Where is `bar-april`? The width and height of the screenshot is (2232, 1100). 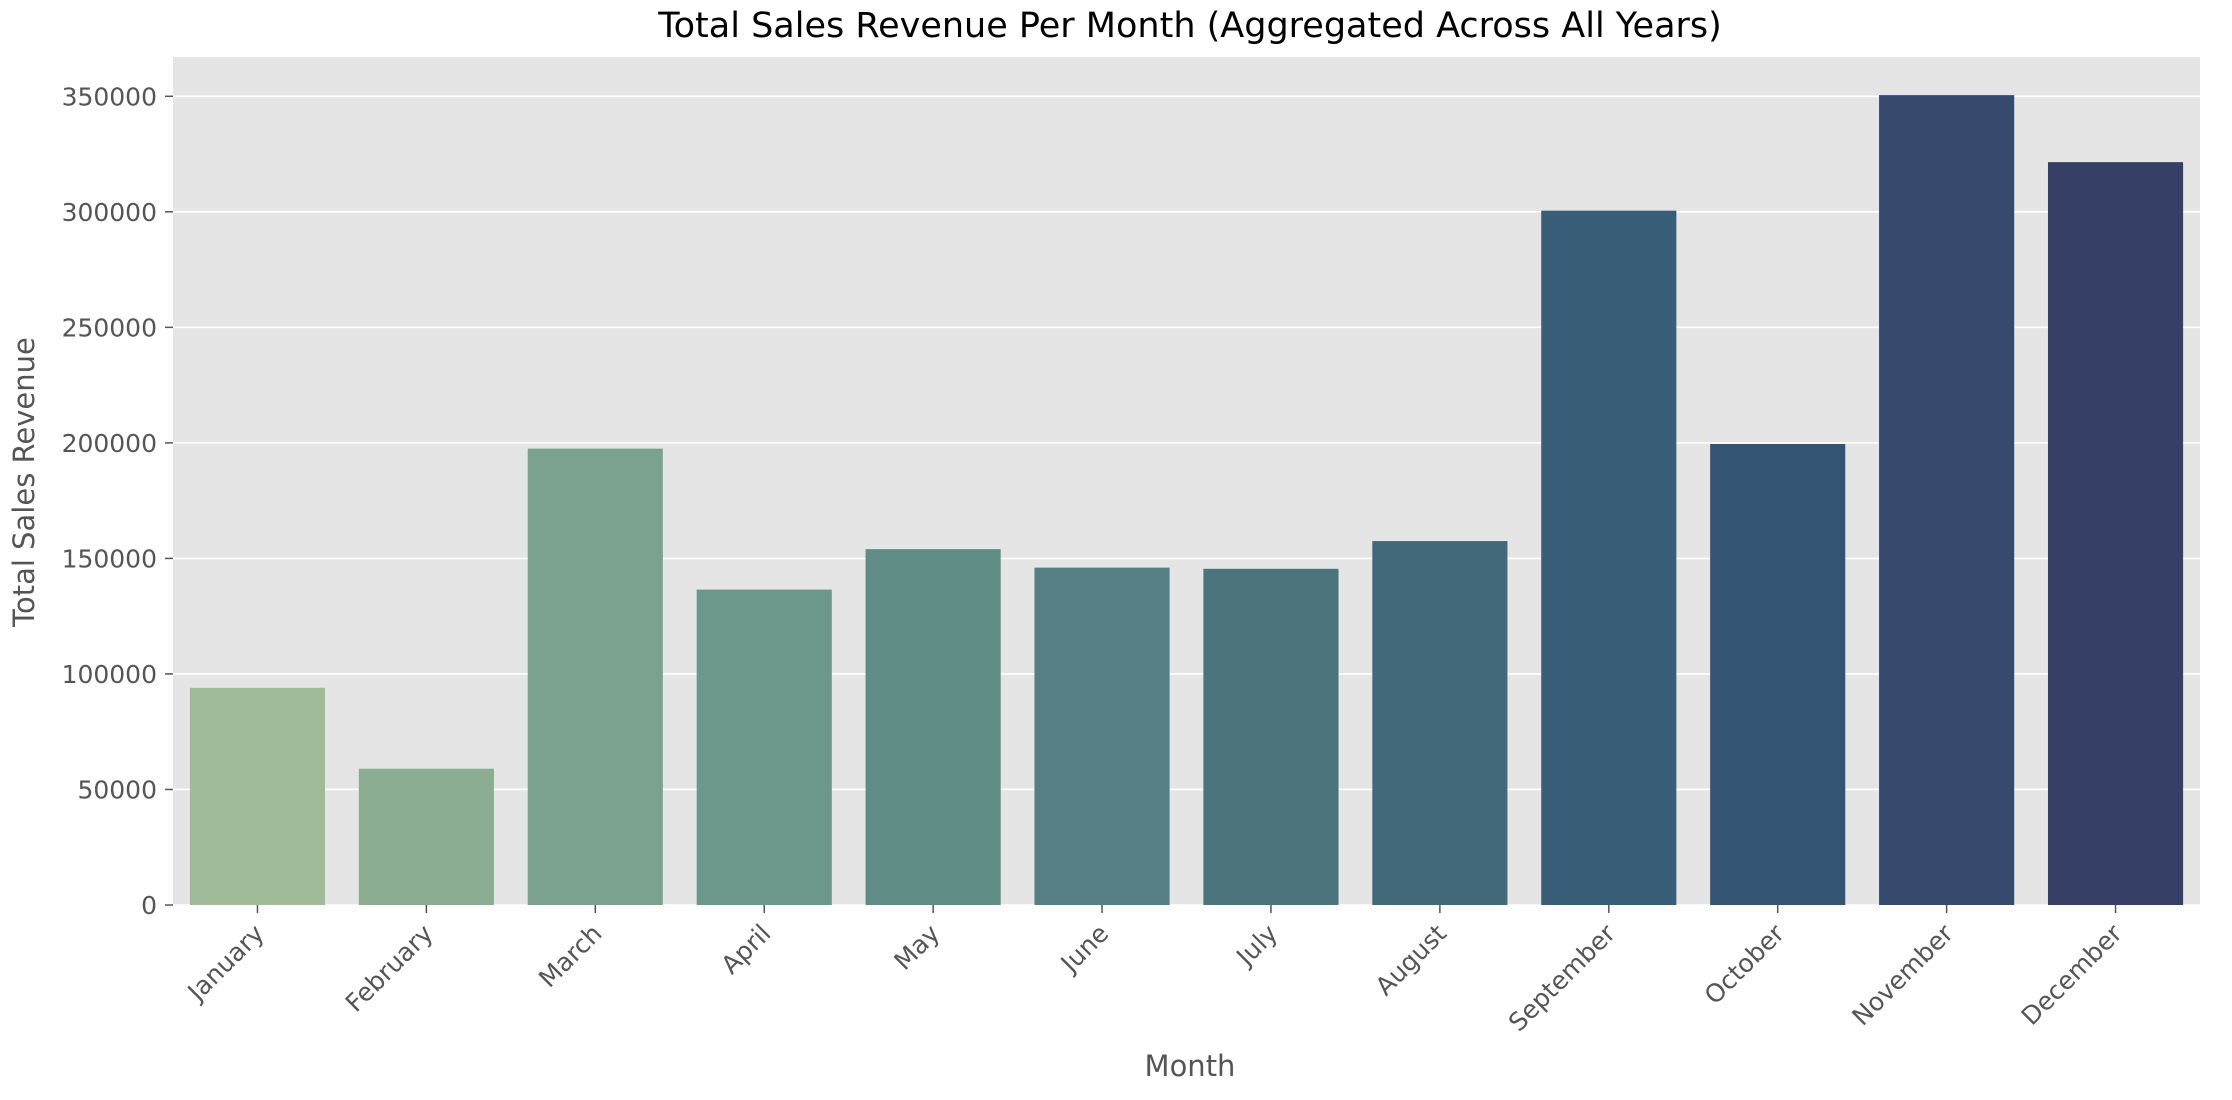
bar-april is located at coordinates (764, 747).